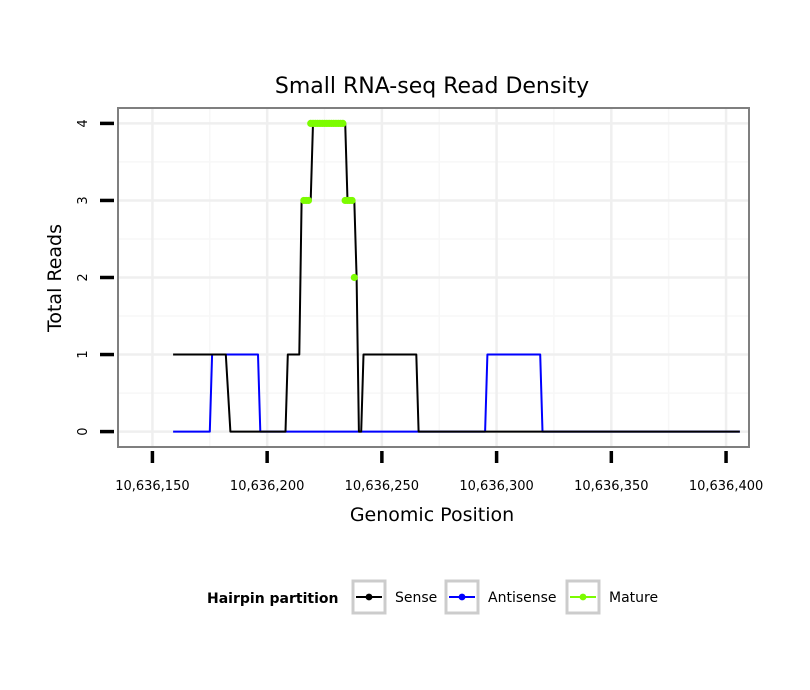  What do you see at coordinates (432, 86) in the screenshot?
I see `chart-title: Small RNA-seq Read Density` at bounding box center [432, 86].